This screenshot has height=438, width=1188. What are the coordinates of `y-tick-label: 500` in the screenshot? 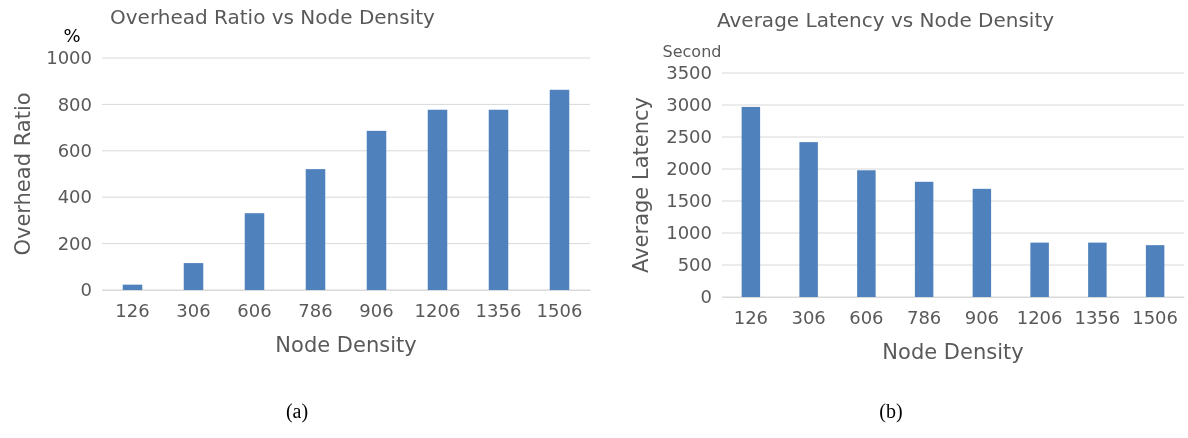 It's located at (694, 265).